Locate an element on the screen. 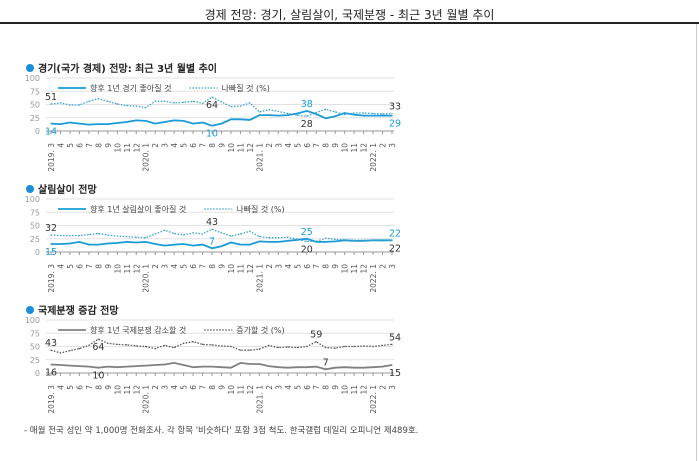 The height and width of the screenshot is (461, 699). x-tick-label: 2 is located at coordinates (155, 145).